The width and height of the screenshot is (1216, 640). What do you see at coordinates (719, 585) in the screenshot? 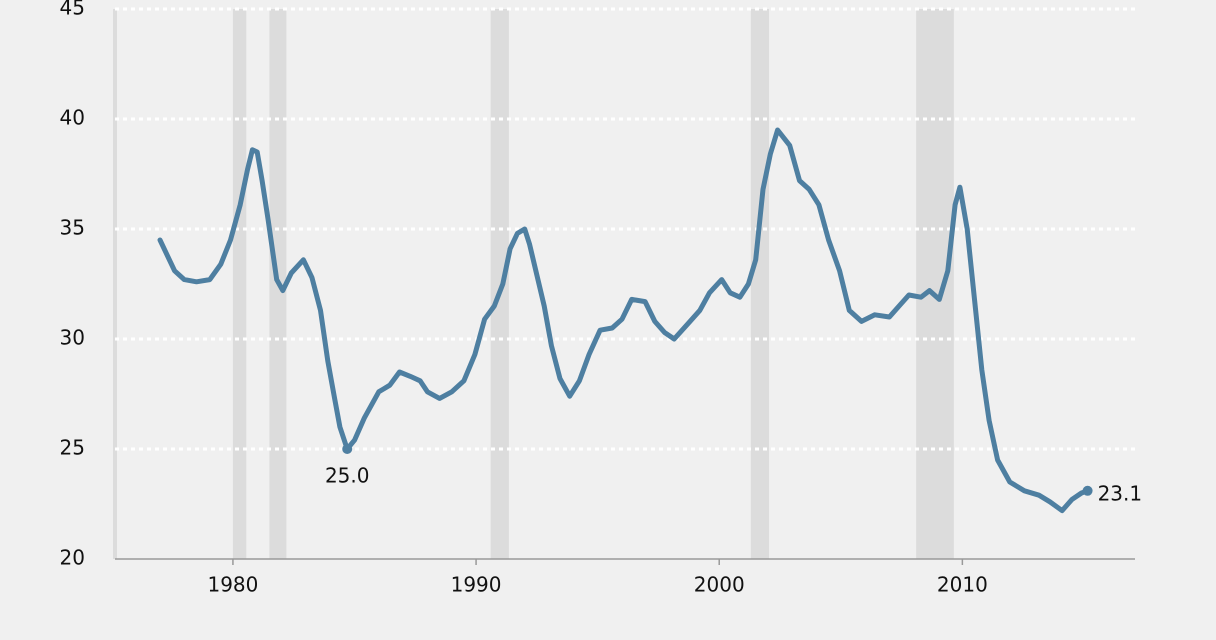
I see `x-tick-label: 2000` at bounding box center [719, 585].